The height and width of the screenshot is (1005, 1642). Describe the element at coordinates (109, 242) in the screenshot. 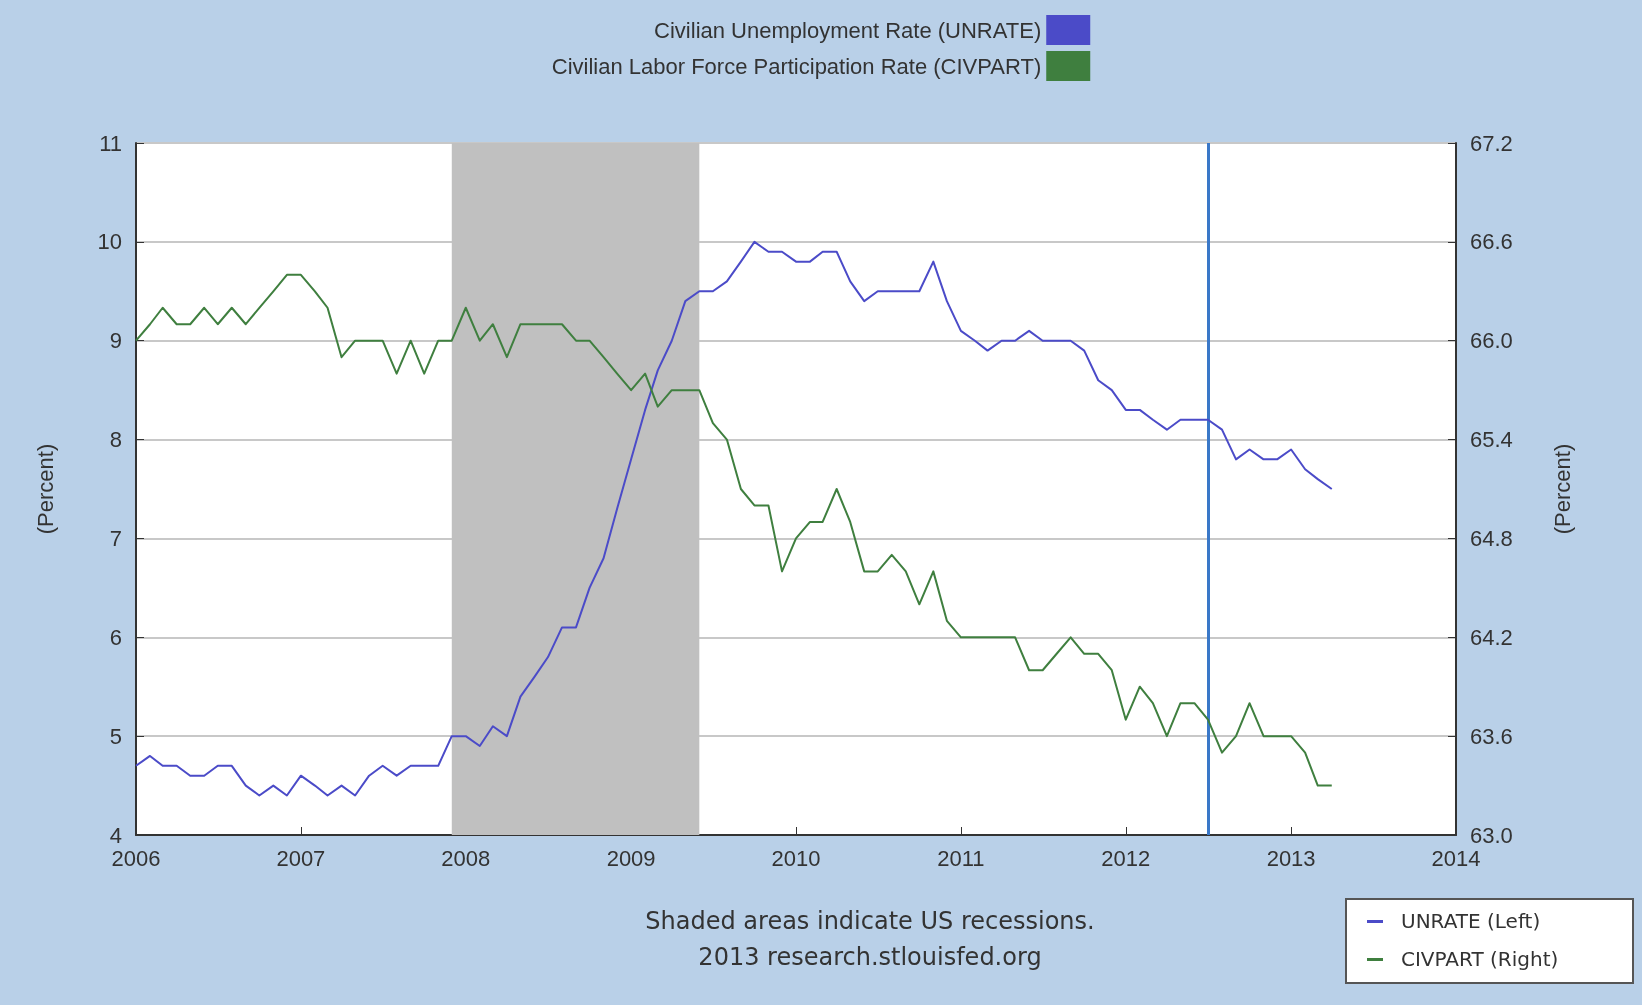

I see `y-tick-label: 10` at that location.